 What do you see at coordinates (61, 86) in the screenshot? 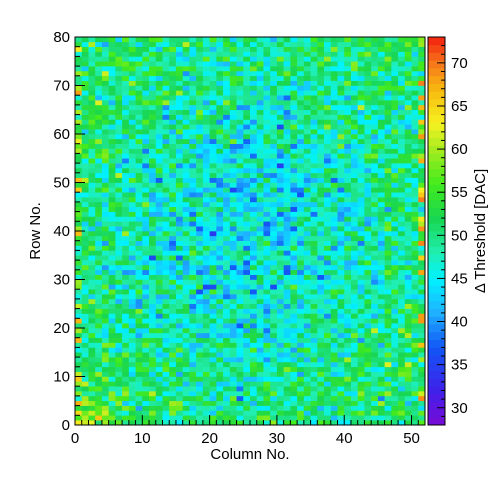
I see `y-tick-label: 70` at bounding box center [61, 86].